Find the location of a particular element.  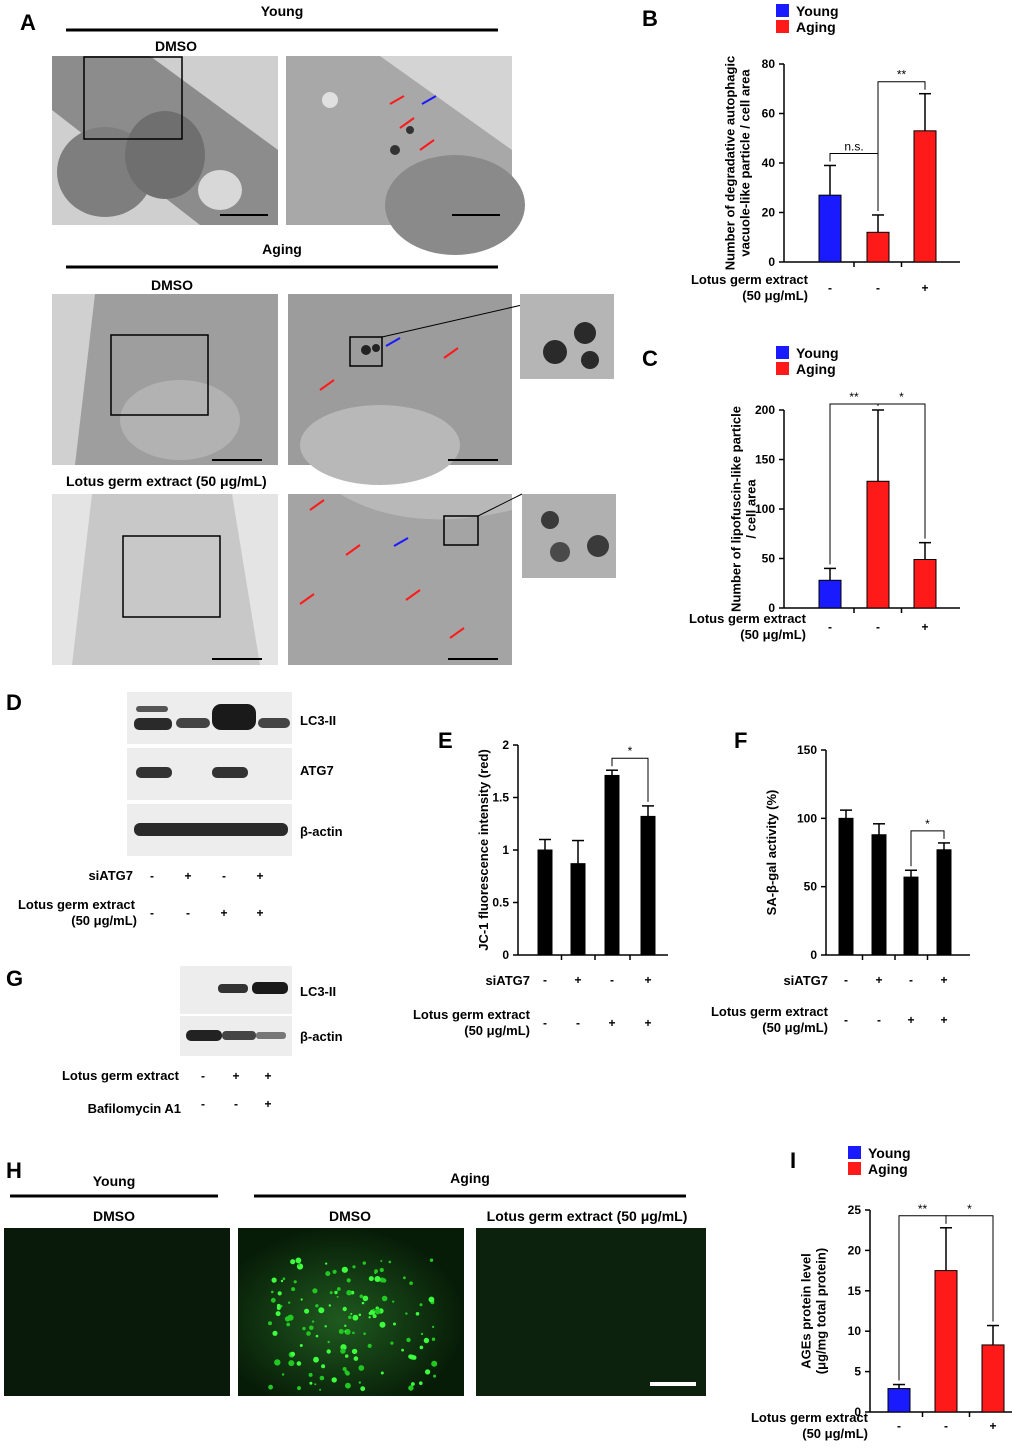

inset-connector is located at coordinates (500, 505).